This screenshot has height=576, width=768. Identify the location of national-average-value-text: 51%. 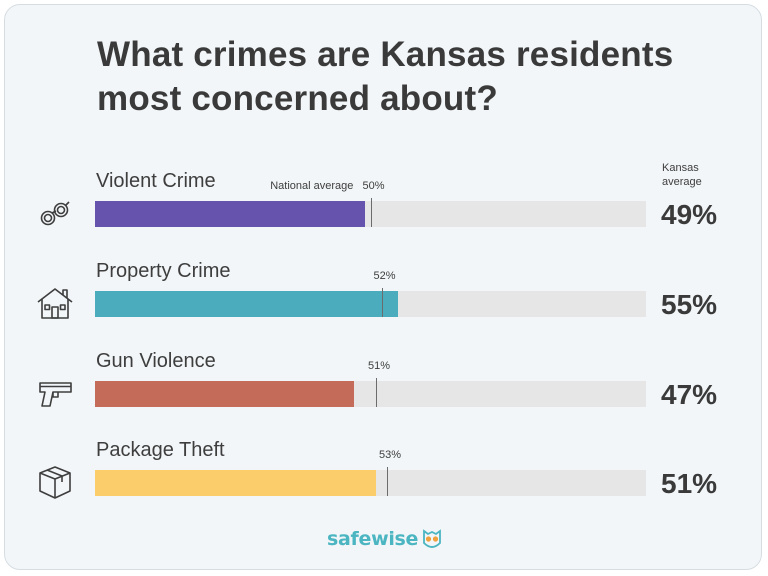
(378, 366).